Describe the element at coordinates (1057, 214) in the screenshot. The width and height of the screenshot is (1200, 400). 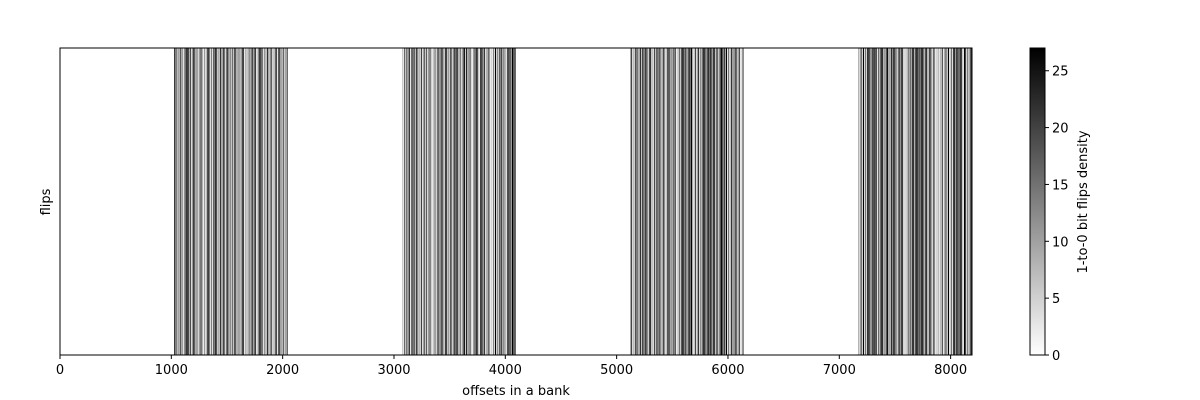
I see `colorbar-ticks: 0 5 10 15 20 25` at that location.